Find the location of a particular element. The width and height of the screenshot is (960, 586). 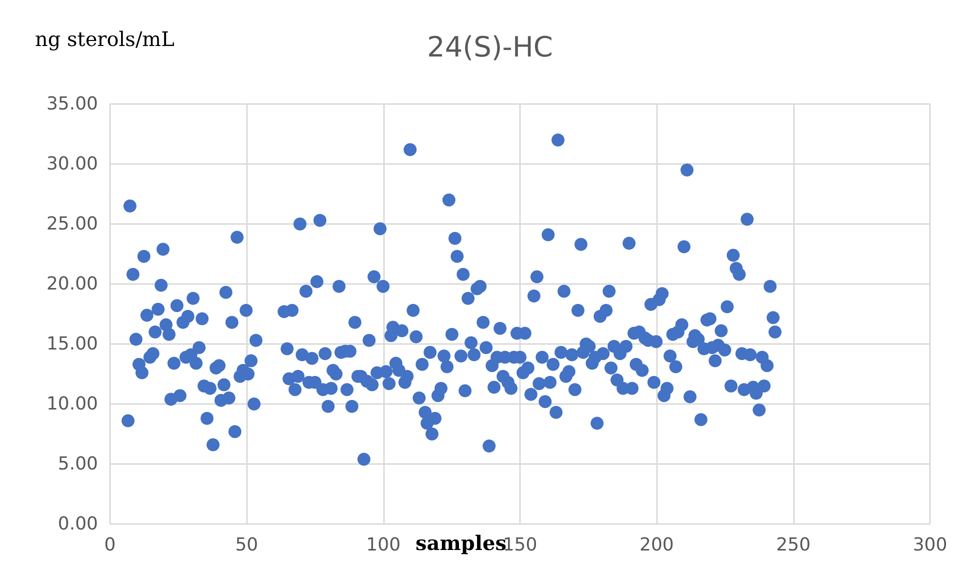

y-tick-label: 30.00 is located at coordinates (72, 164).